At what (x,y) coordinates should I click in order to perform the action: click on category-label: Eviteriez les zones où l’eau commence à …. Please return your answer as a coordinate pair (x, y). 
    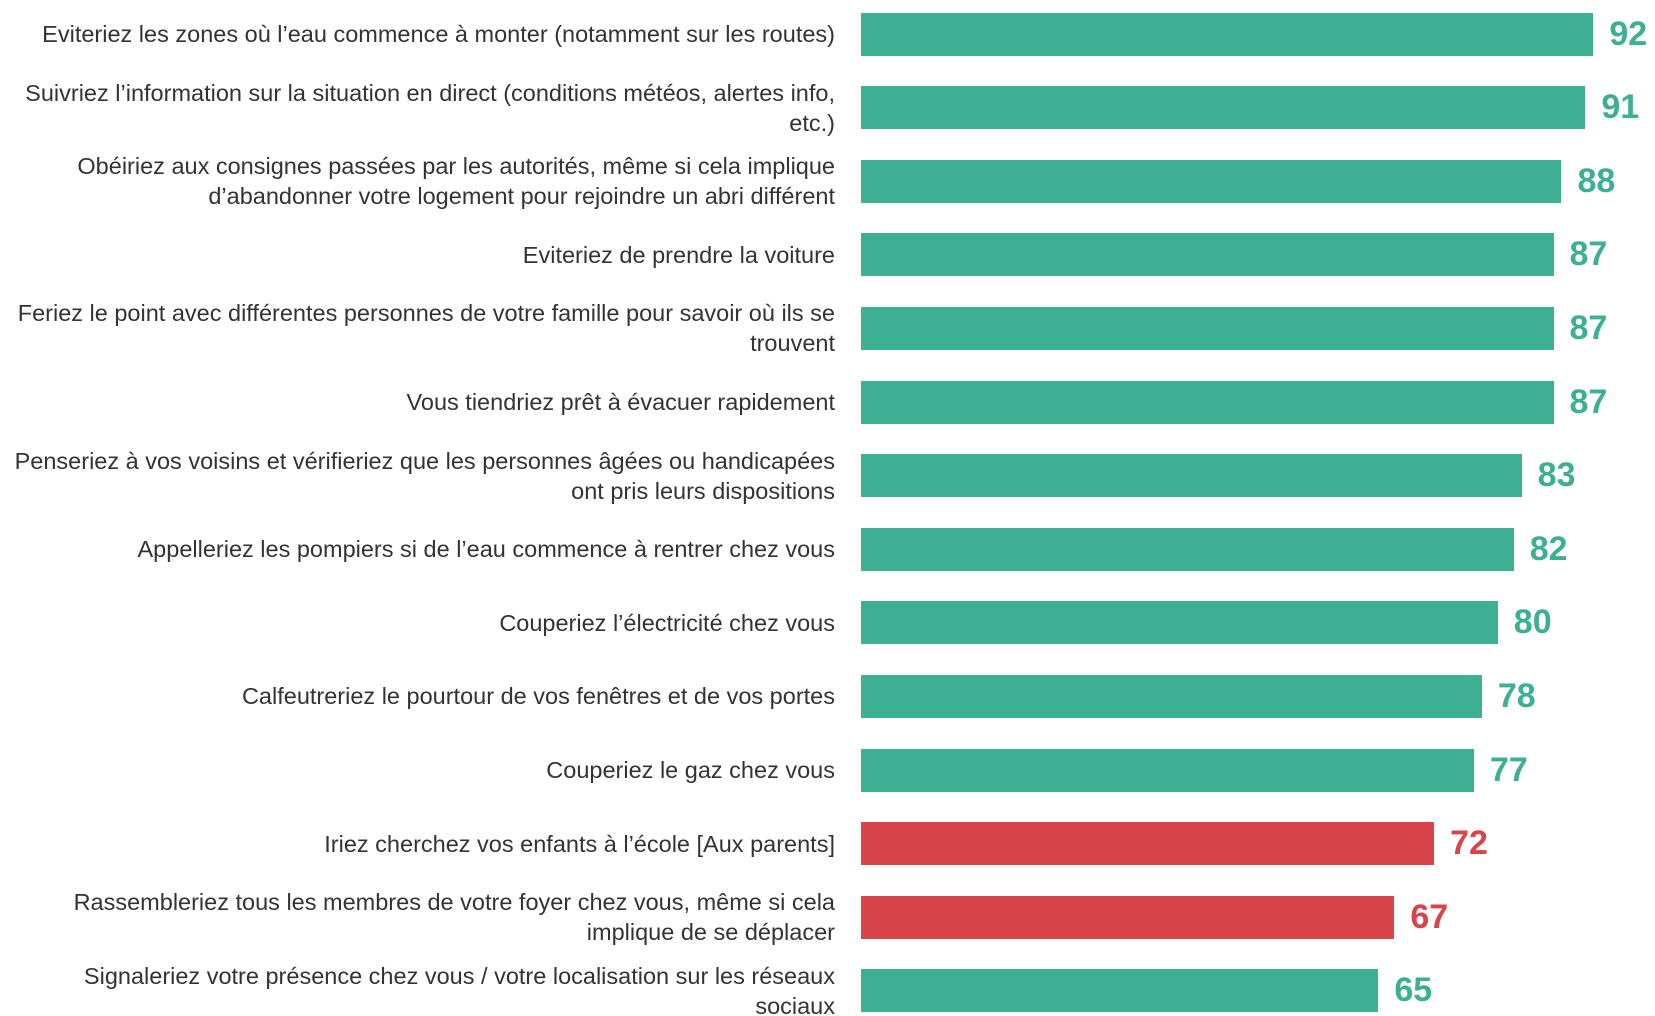
    Looking at the image, I should click on (438, 34).